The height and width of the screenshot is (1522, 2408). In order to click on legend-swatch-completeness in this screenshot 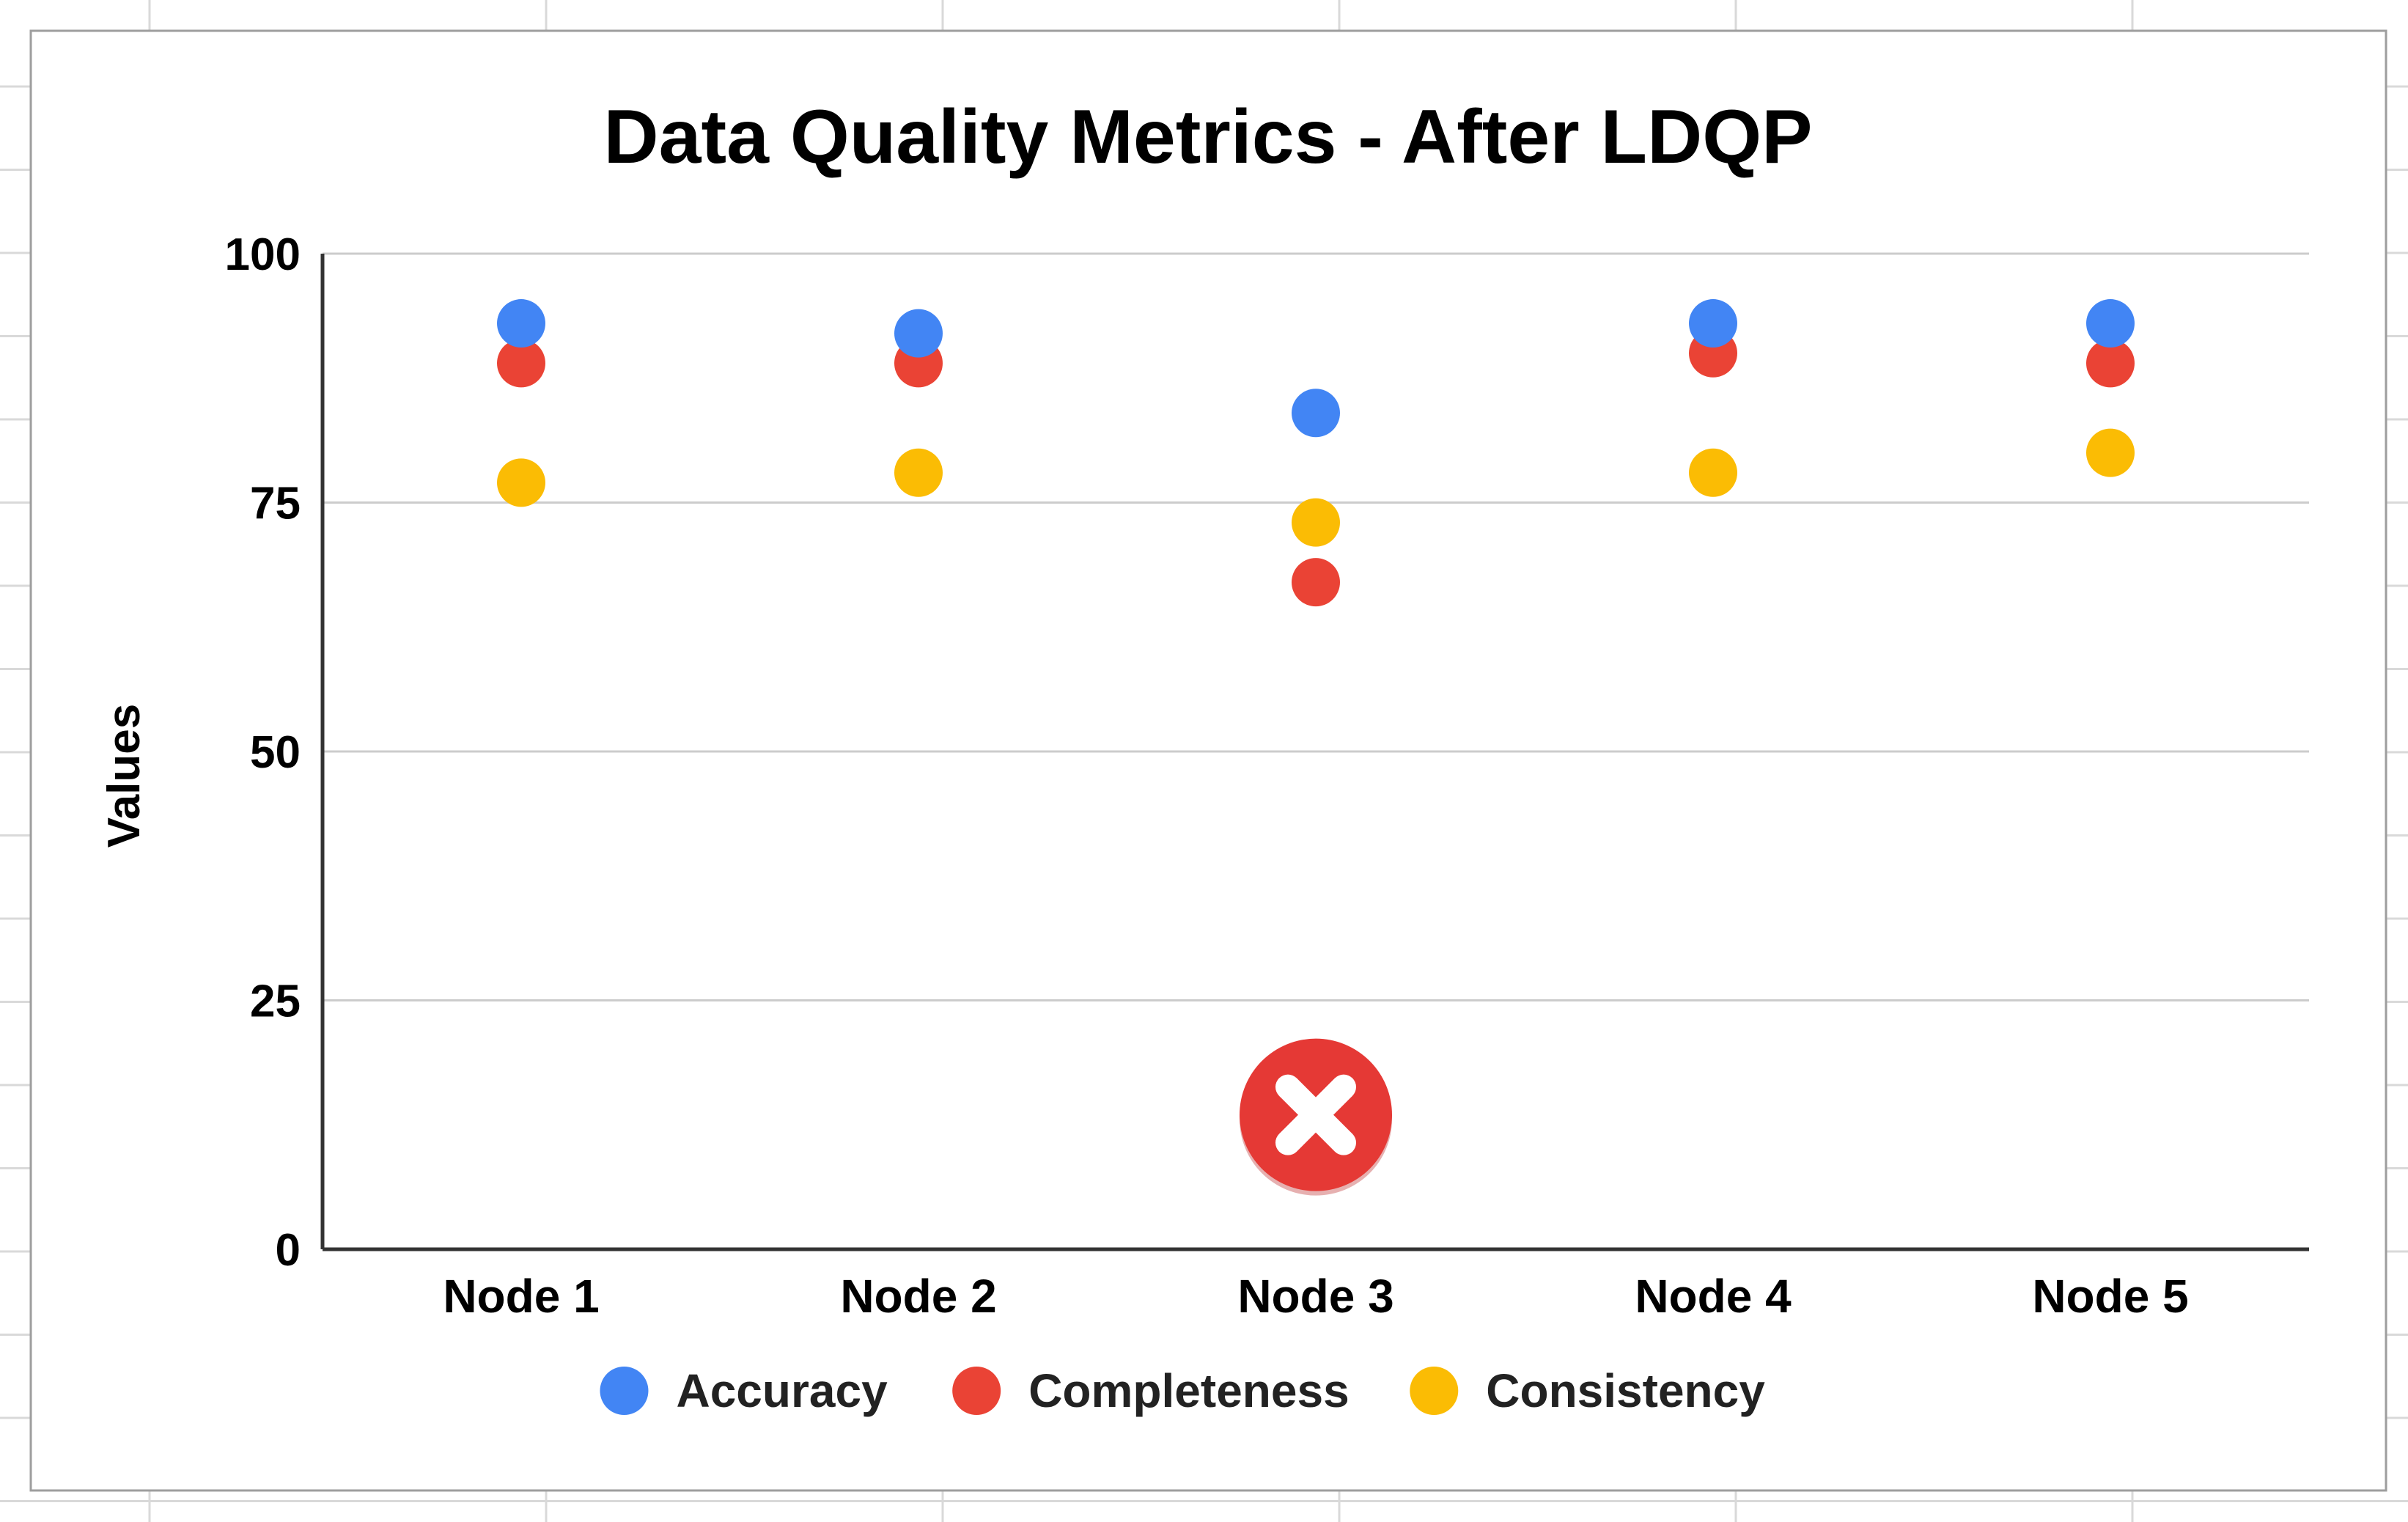, I will do `click(977, 1391)`.